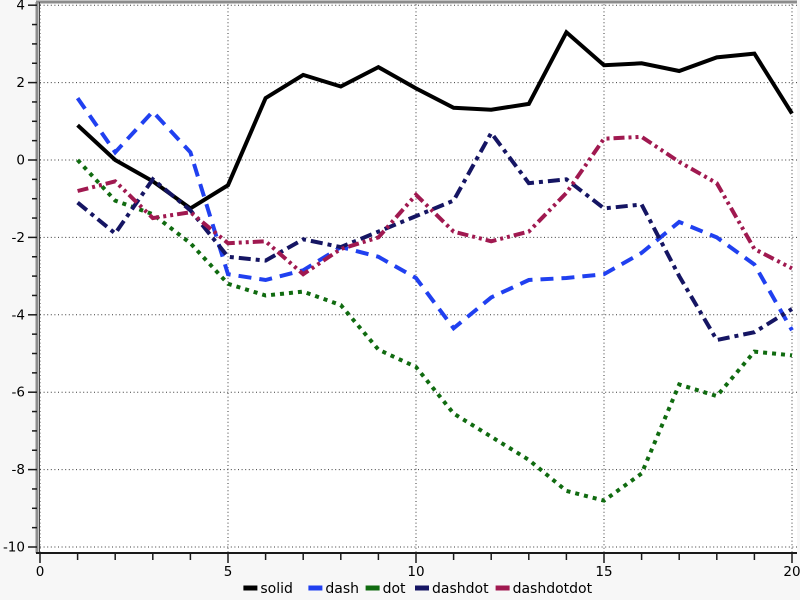 The image size is (800, 600). Describe the element at coordinates (18, 470) in the screenshot. I see `y-tick-label: -8` at that location.